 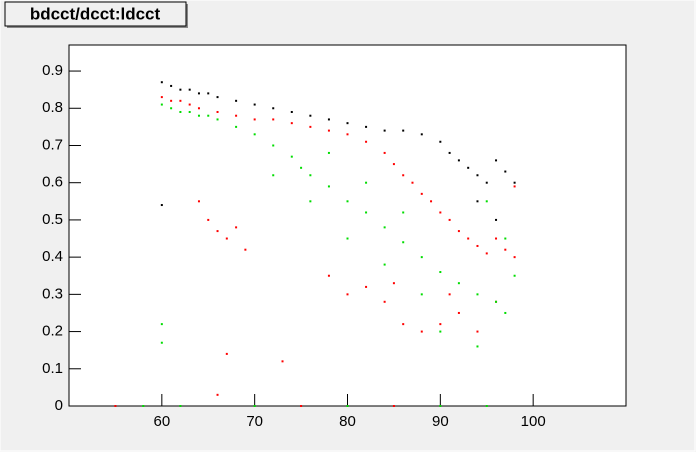 I want to click on x-tick-label: 90, so click(x=440, y=421).